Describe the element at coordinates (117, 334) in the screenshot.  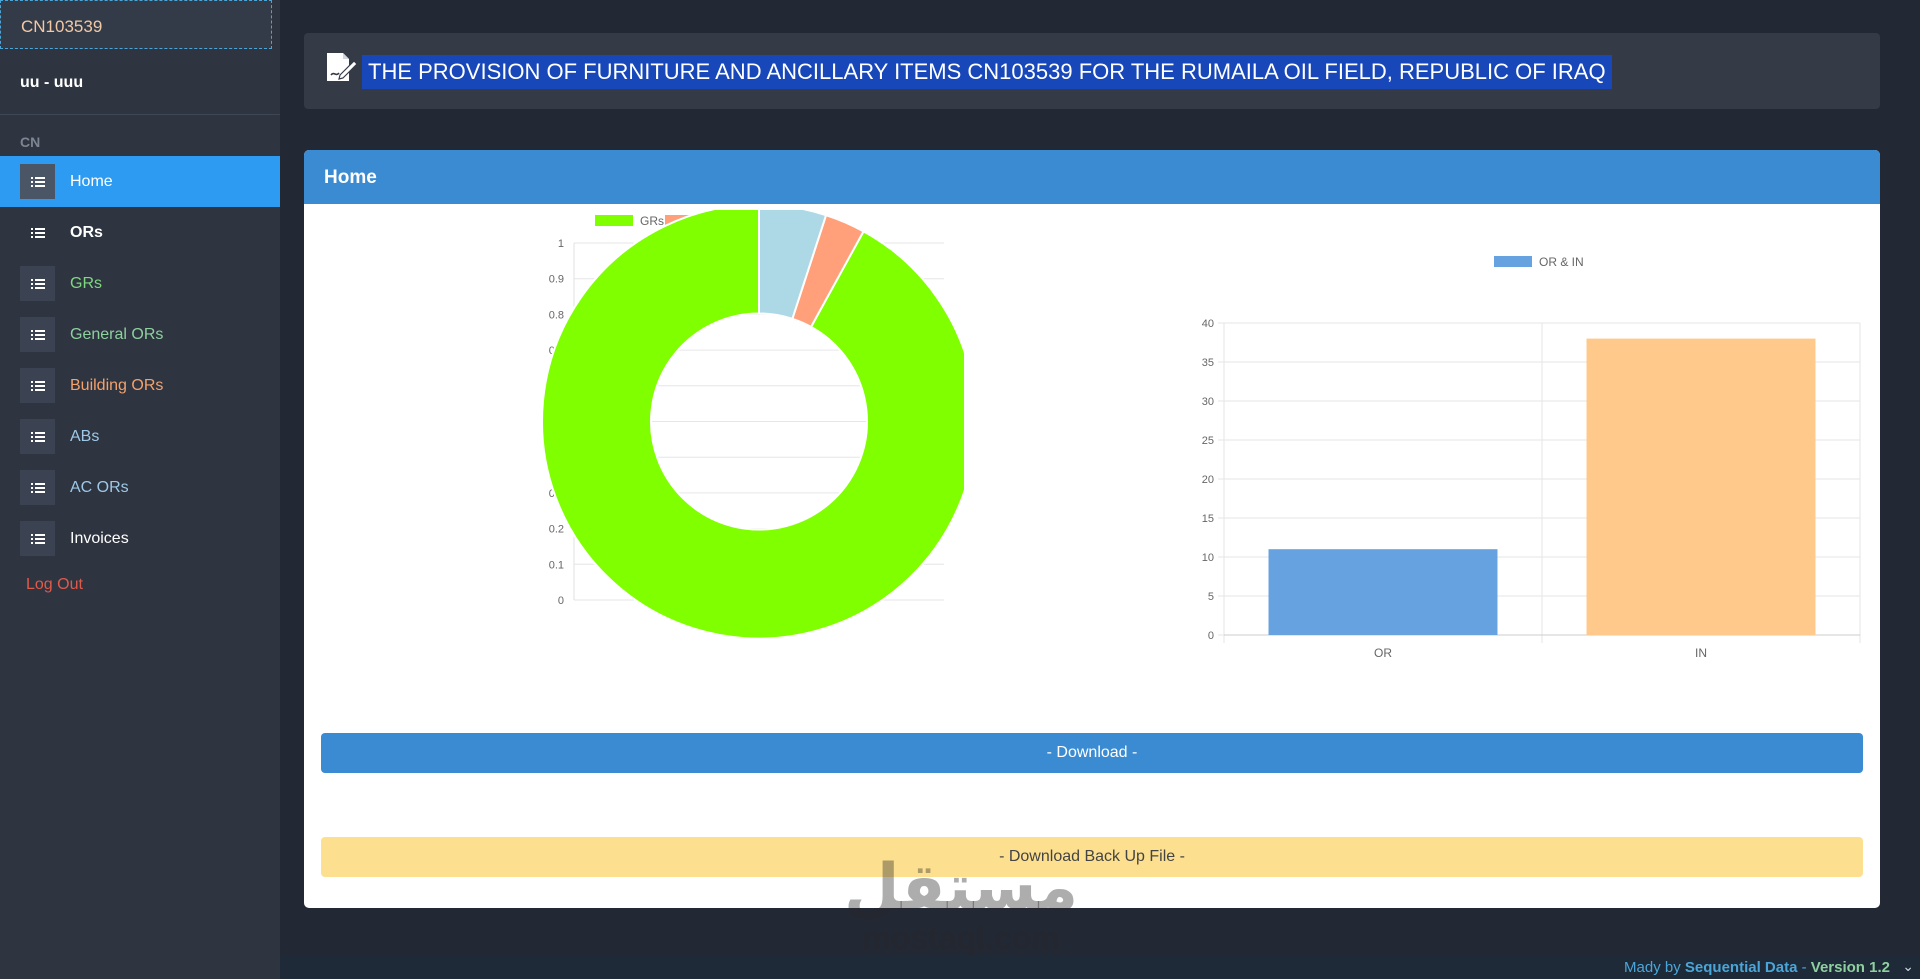
I see `sidebar-item-label: General ORs` at that location.